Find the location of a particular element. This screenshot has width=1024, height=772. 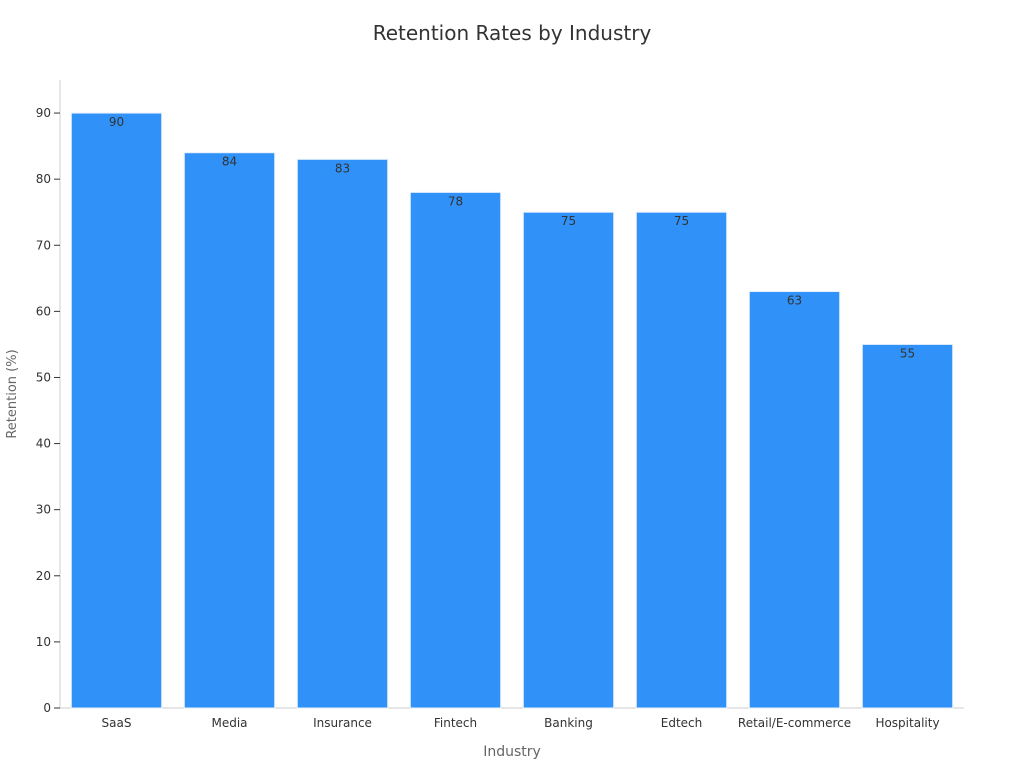

x-tick-label: Hospitality is located at coordinates (907, 723).